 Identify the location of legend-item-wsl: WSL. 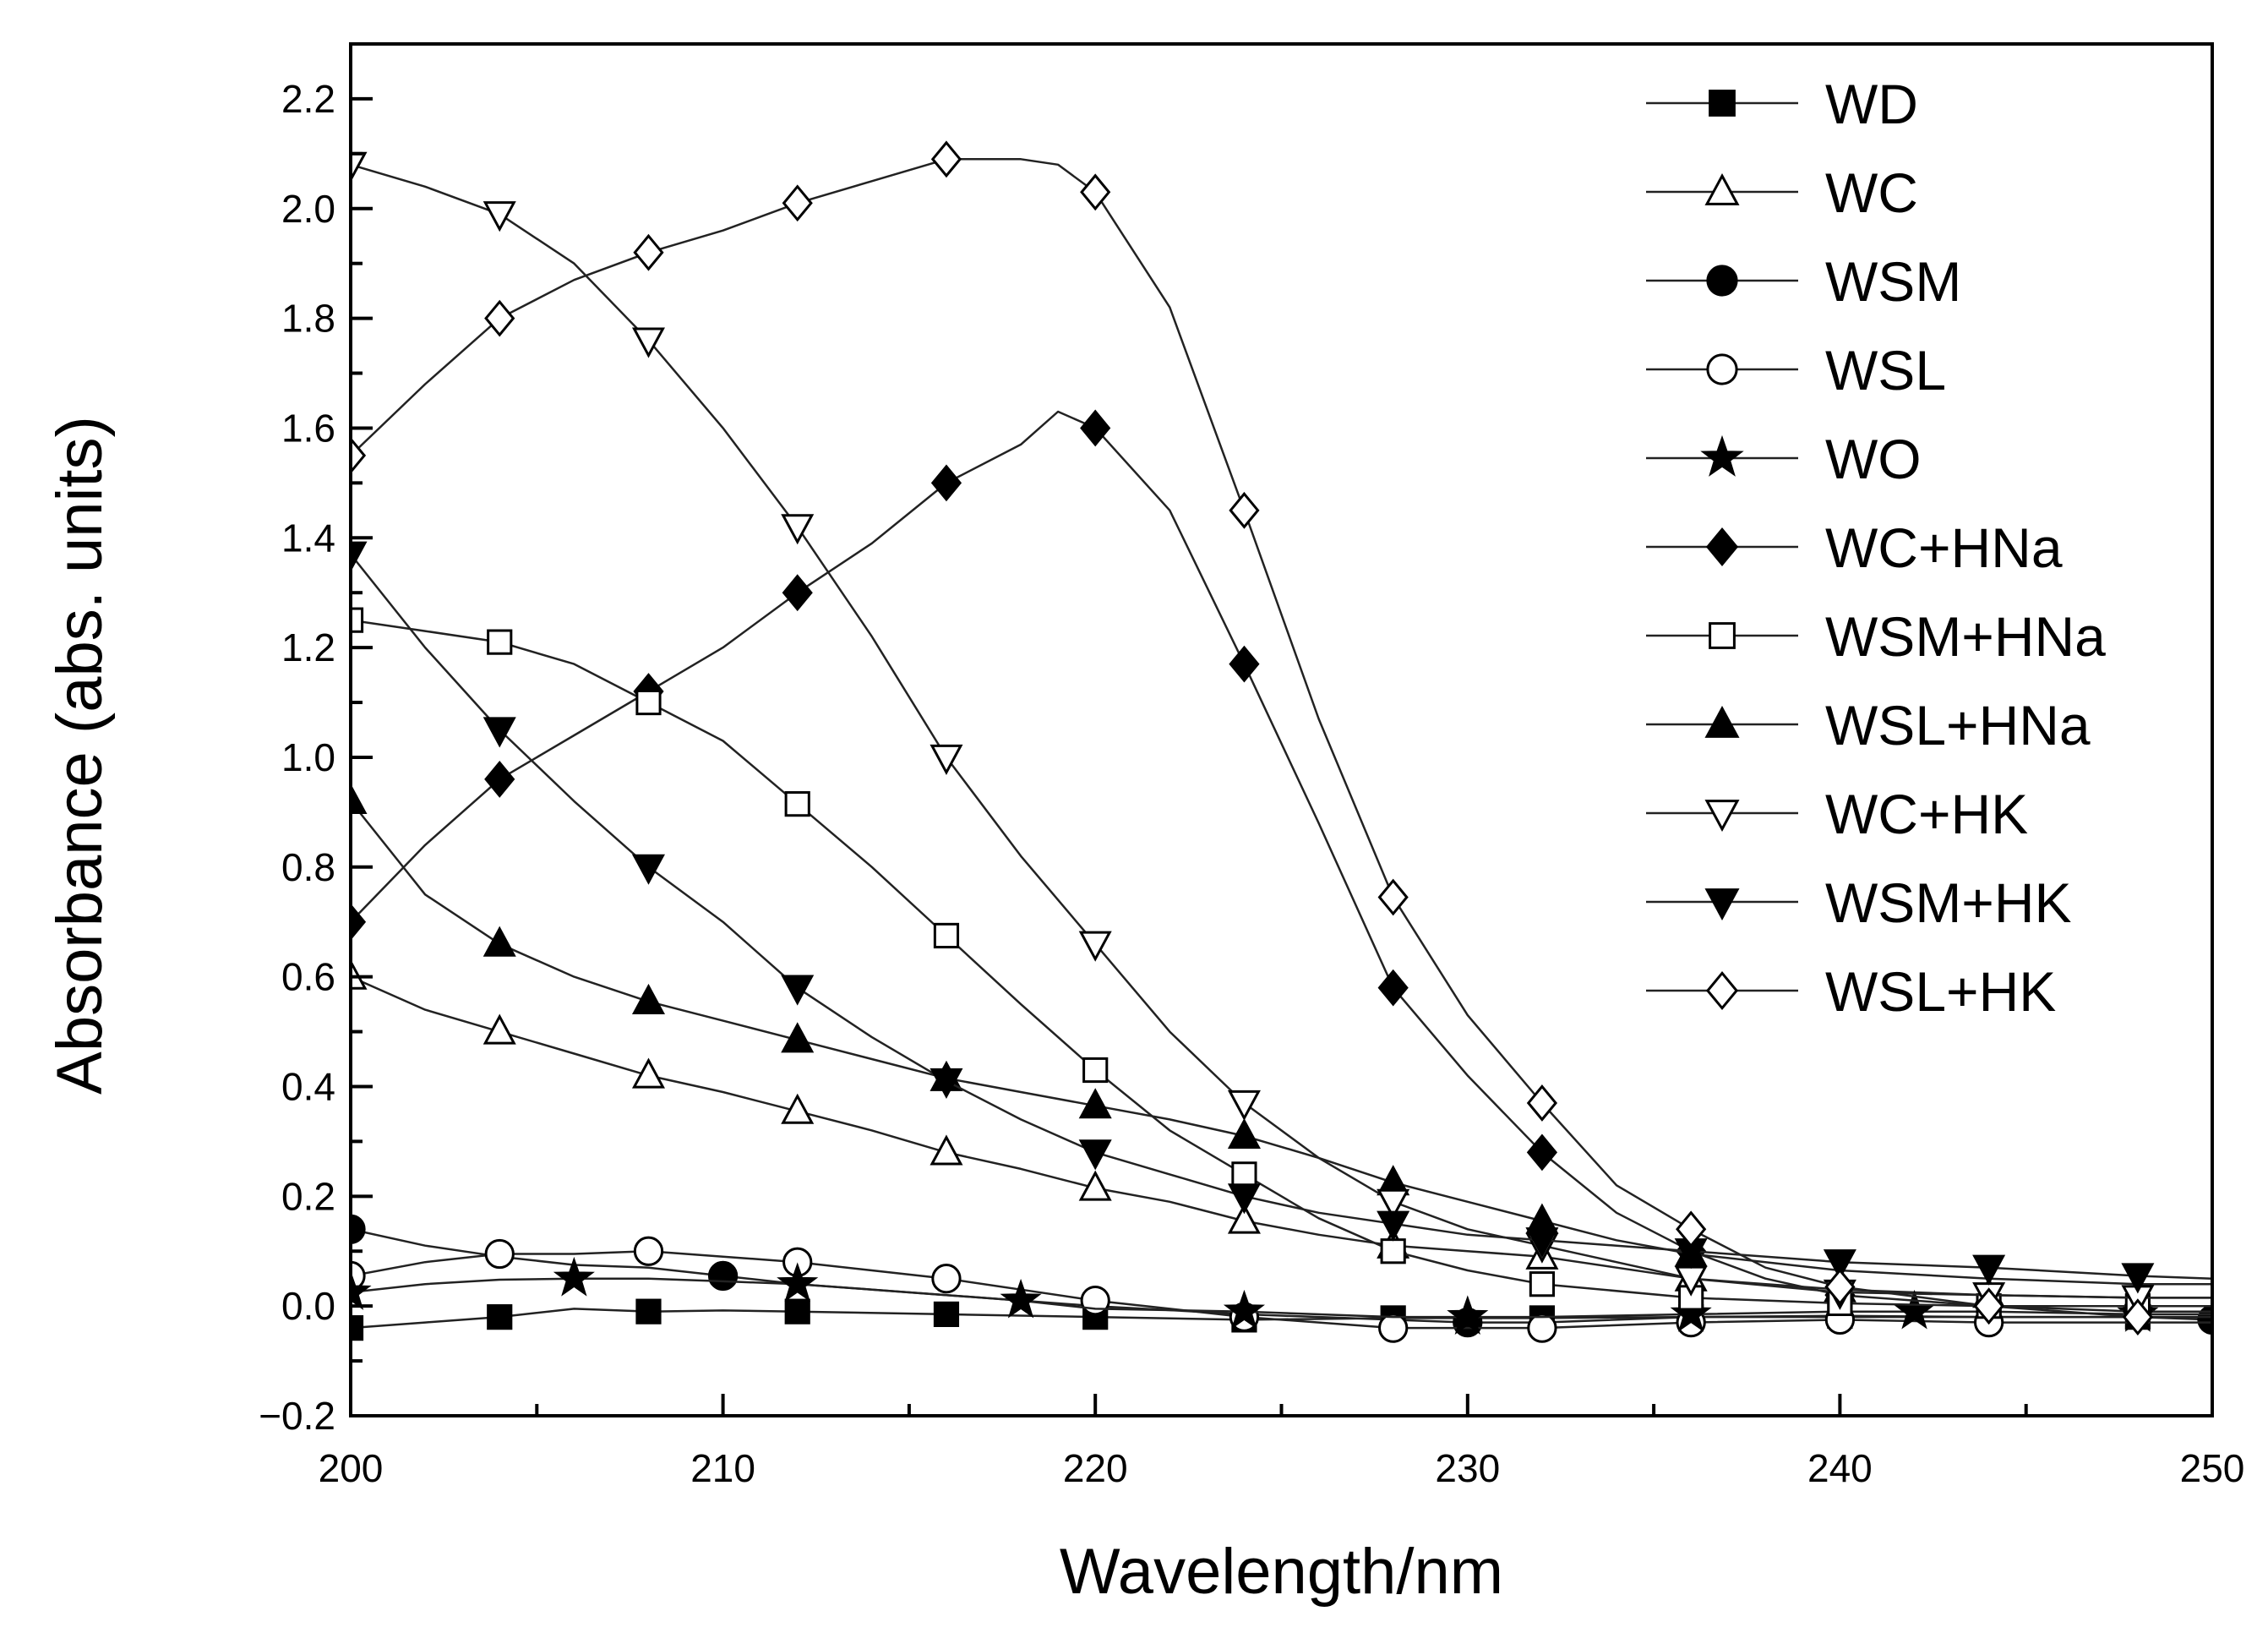
(1796, 370).